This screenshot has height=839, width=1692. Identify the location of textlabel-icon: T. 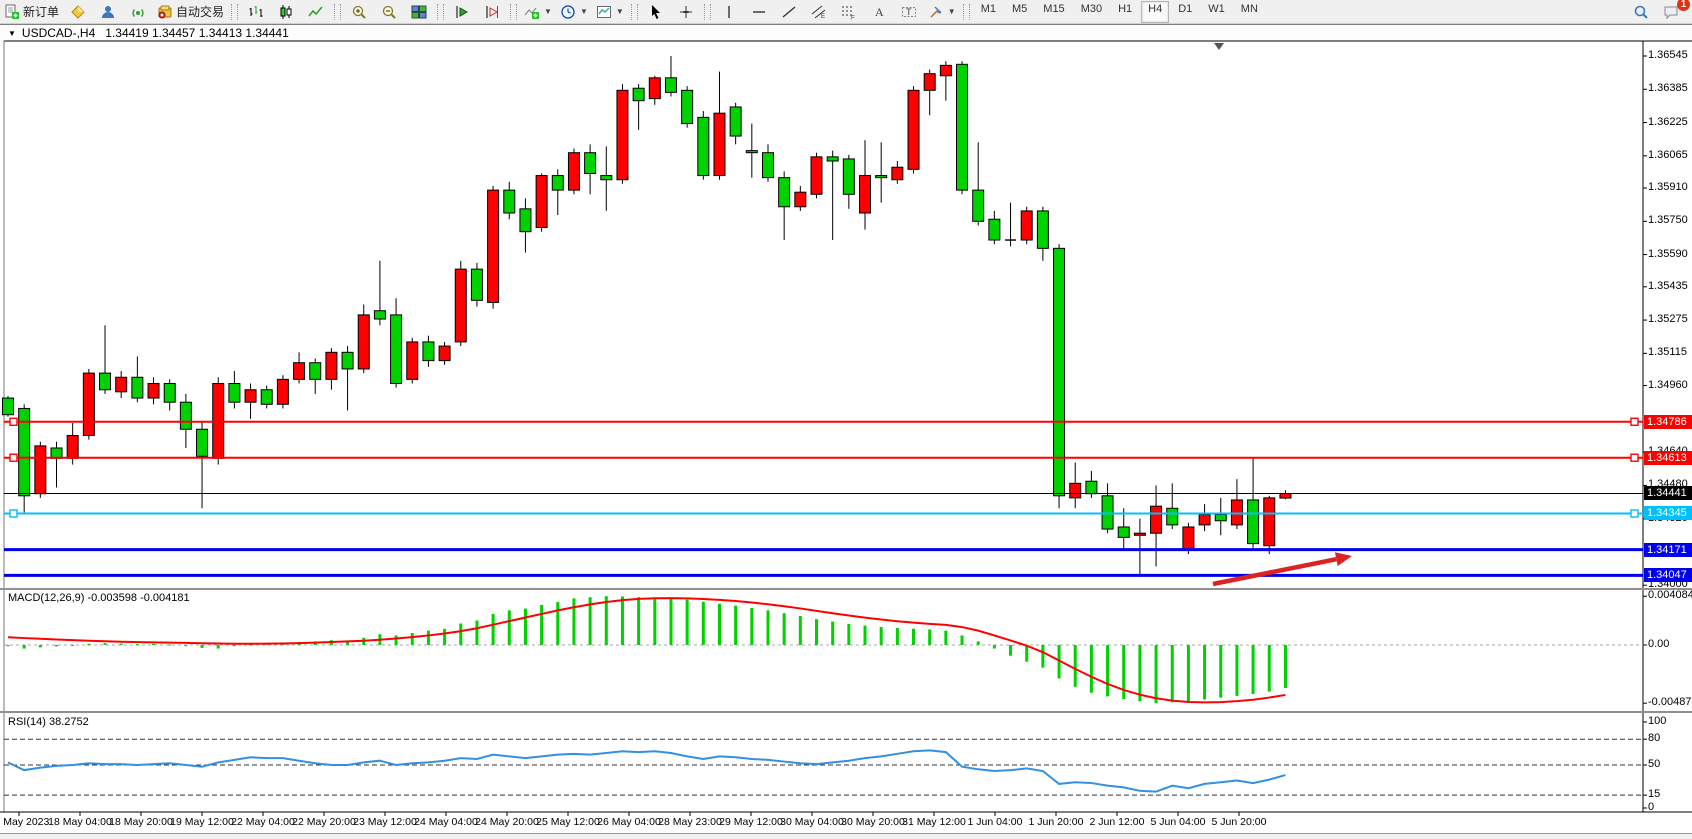
(909, 12).